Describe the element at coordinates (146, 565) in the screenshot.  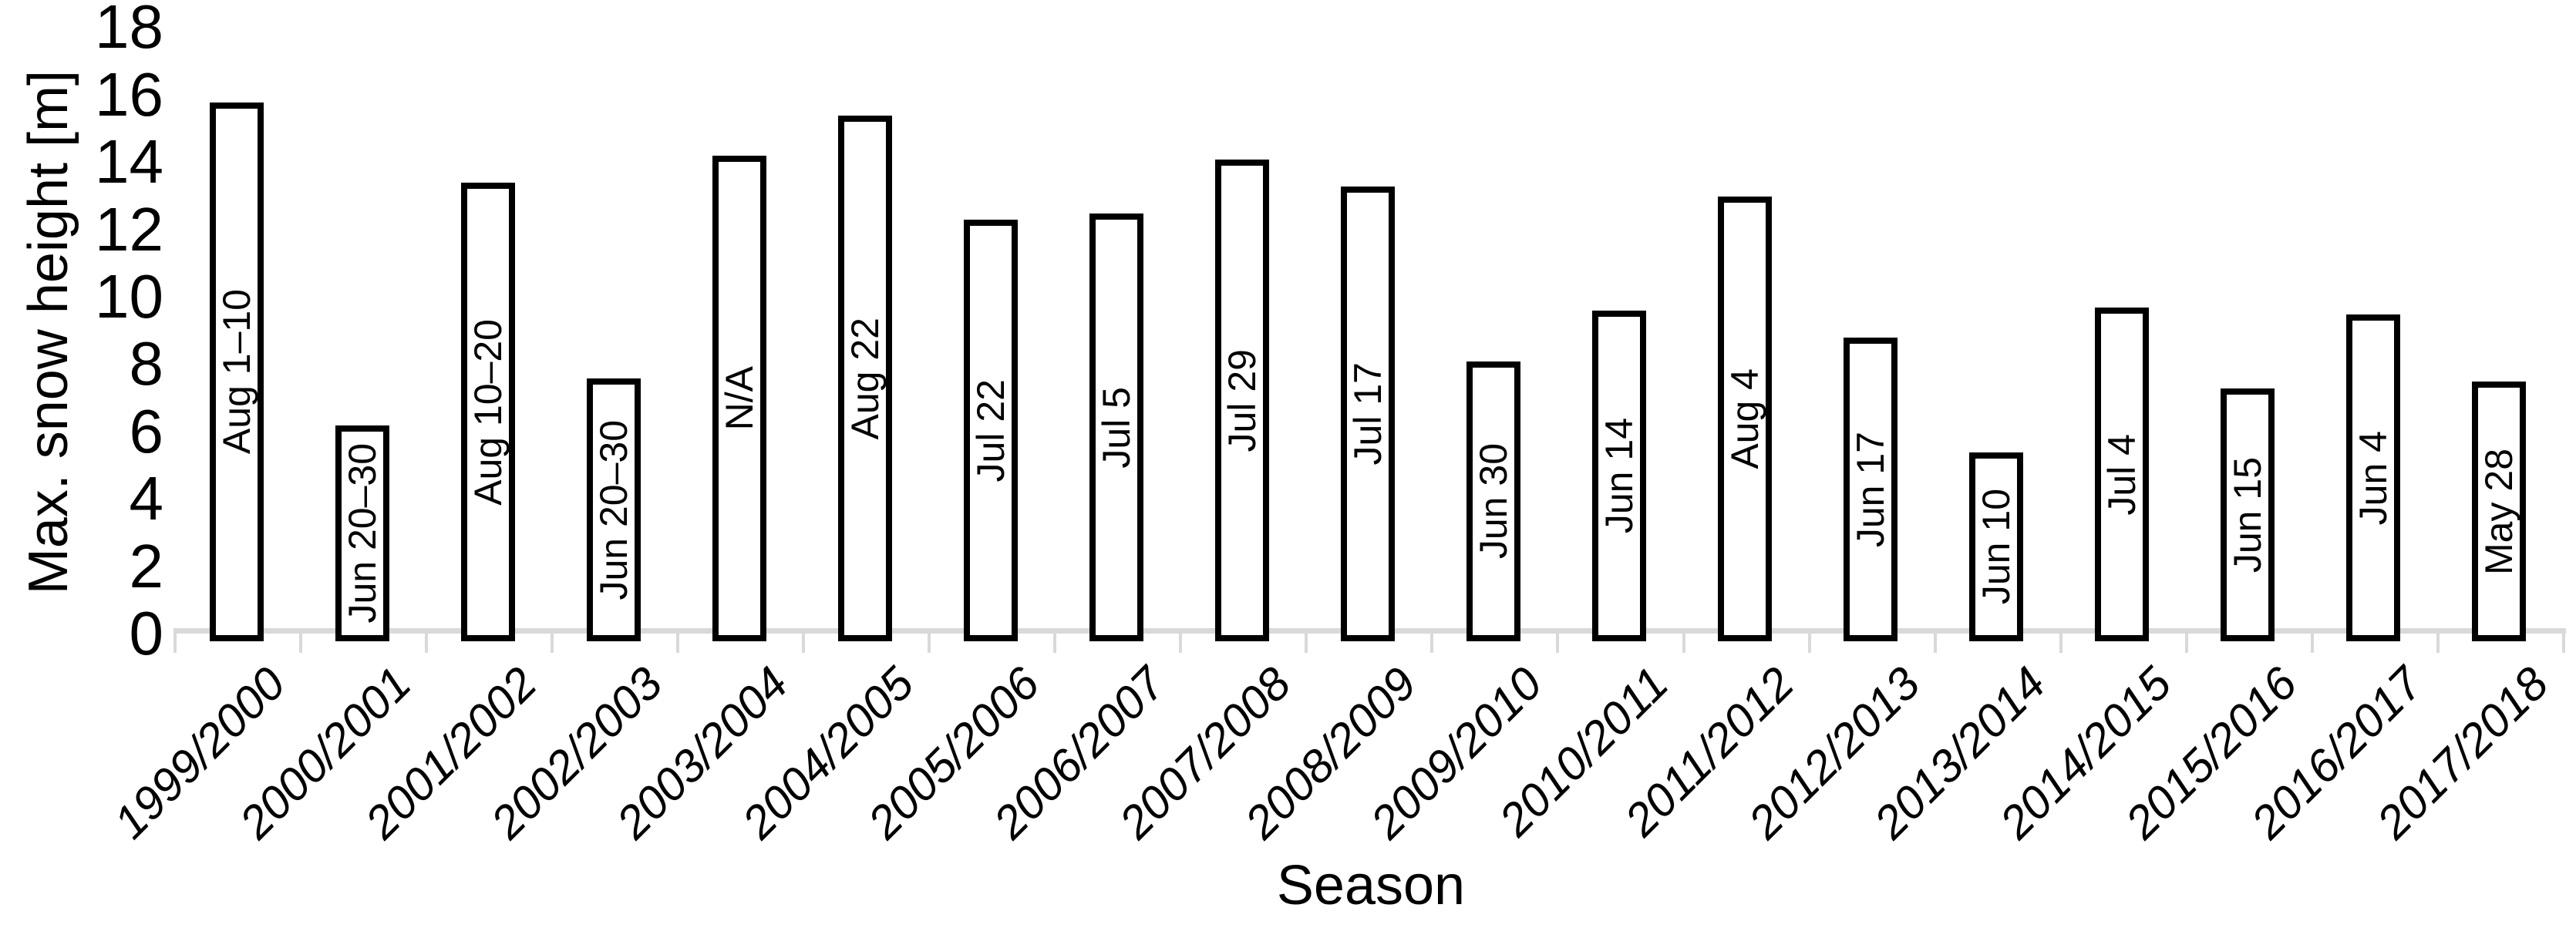
I see `y-tick-label: 2` at that location.